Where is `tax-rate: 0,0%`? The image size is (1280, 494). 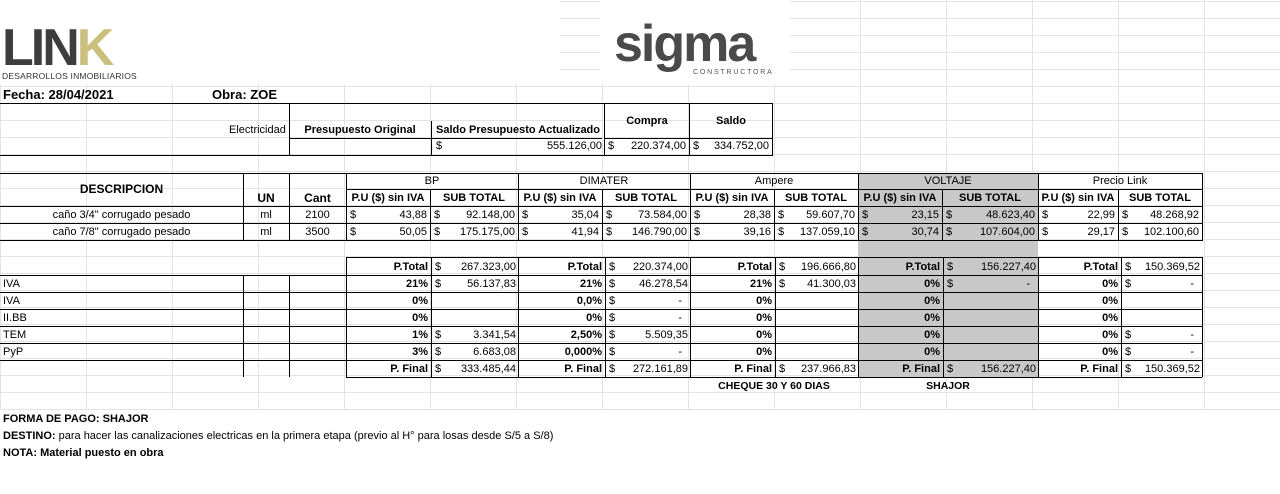
tax-rate: 0,0% is located at coordinates (589, 301).